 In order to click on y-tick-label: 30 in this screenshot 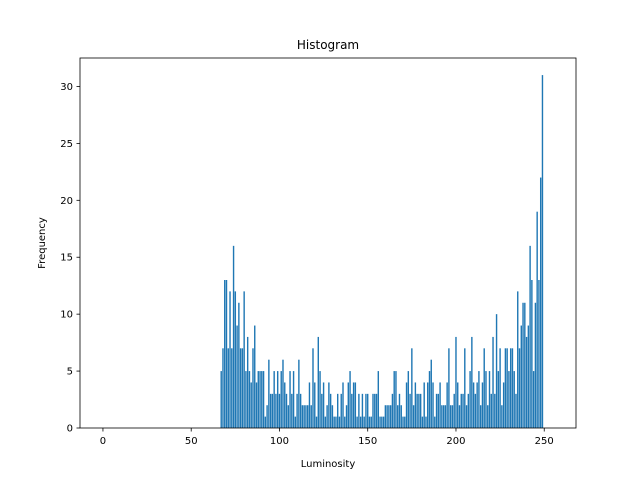, I will do `click(66, 87)`.